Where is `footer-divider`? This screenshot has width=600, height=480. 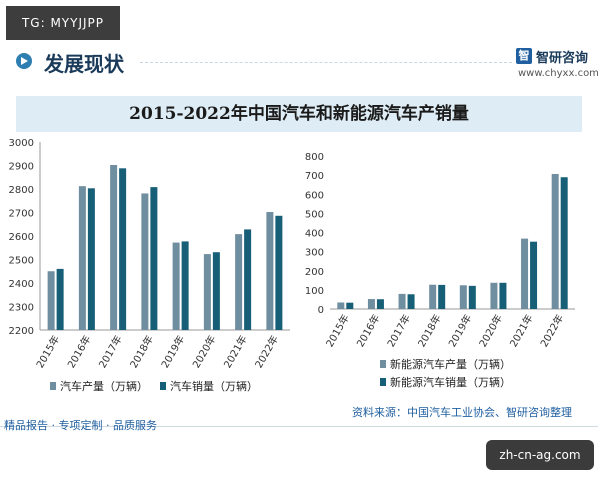 footer-divider is located at coordinates (299, 426).